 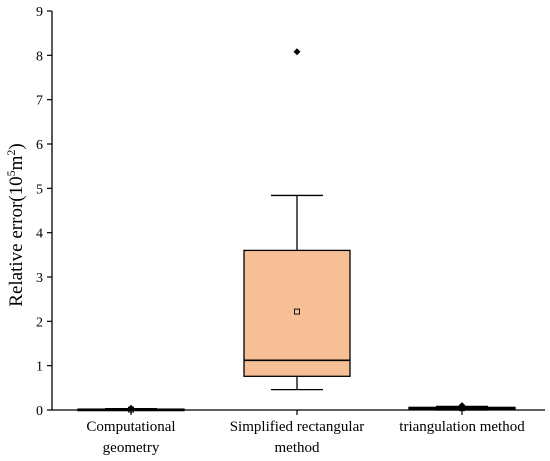 I want to click on y-tick-label: 4, so click(x=39, y=234).